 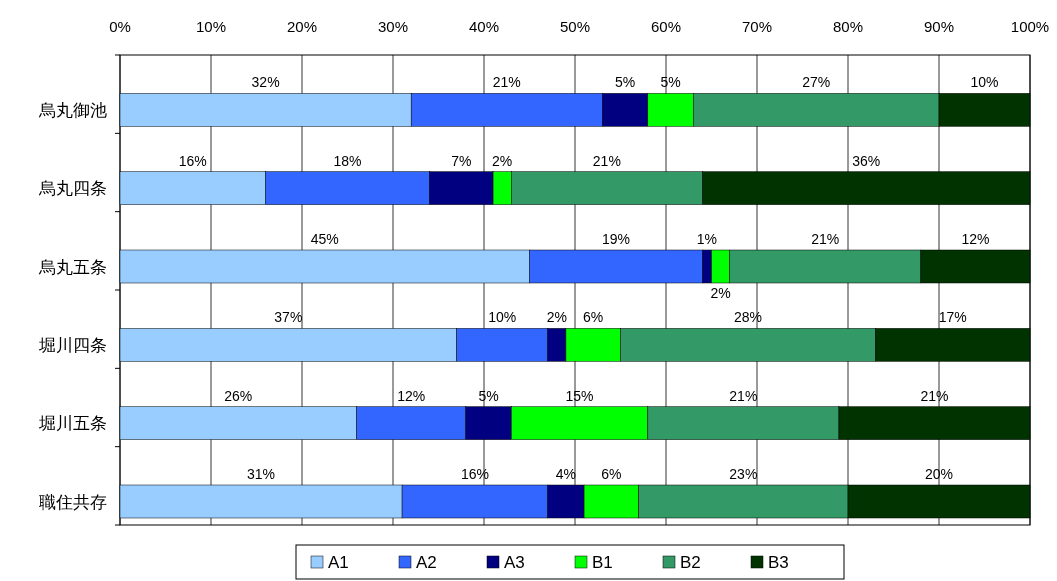 I want to click on legend-label: B1, so click(x=602, y=562).